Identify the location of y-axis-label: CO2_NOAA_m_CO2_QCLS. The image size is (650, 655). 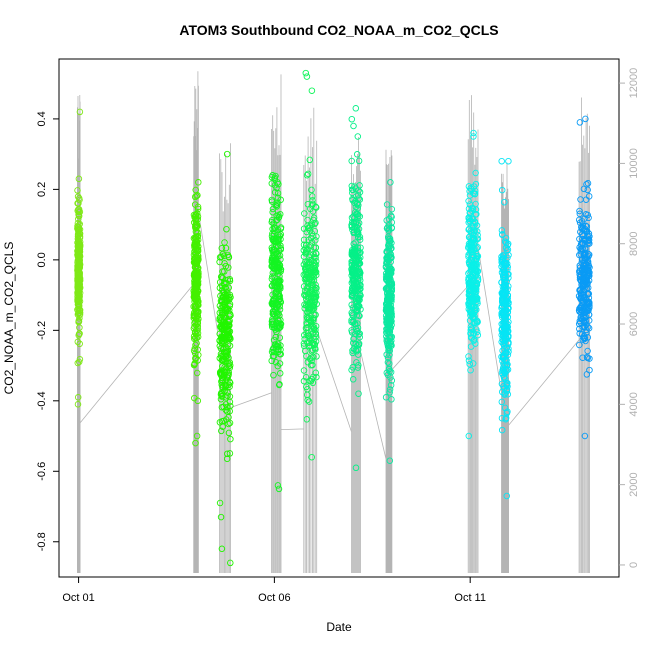
(9, 318).